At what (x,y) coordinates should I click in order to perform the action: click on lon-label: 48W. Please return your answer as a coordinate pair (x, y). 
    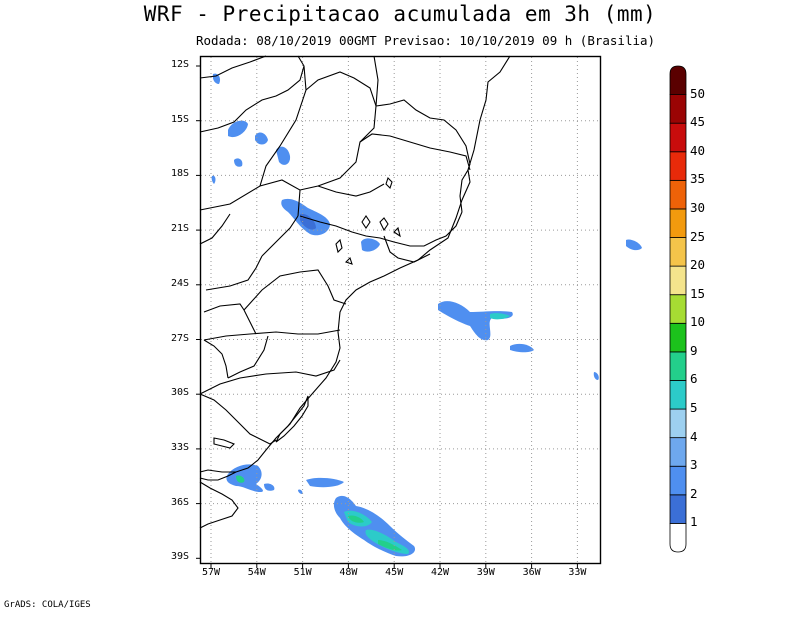
    Looking at the image, I should click on (348, 572).